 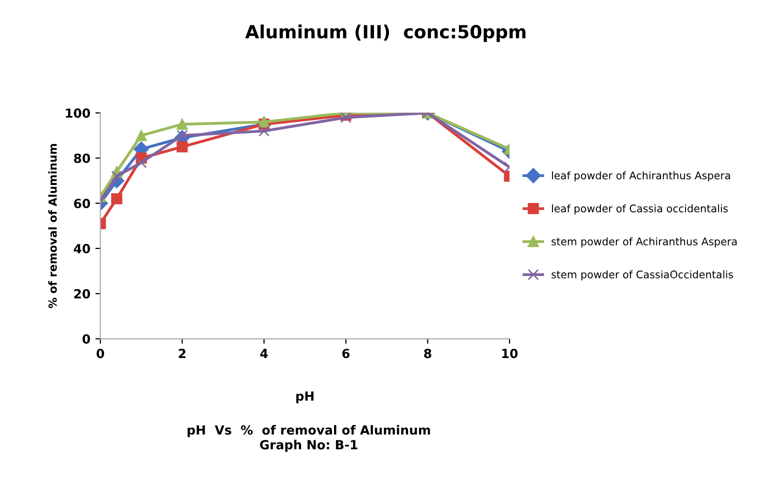 What do you see at coordinates (78, 113) in the screenshot?
I see `y-tick-label: 100` at bounding box center [78, 113].